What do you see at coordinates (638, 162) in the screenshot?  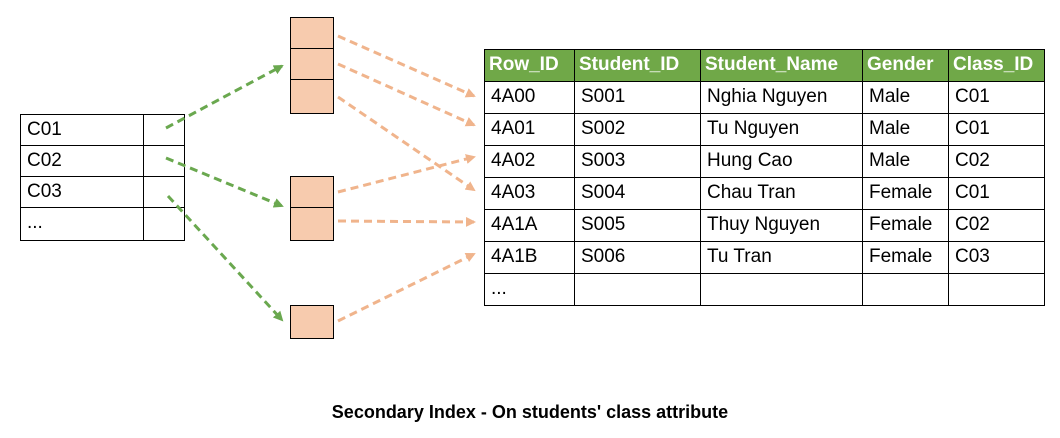 I see `student-id-cell: S003` at bounding box center [638, 162].